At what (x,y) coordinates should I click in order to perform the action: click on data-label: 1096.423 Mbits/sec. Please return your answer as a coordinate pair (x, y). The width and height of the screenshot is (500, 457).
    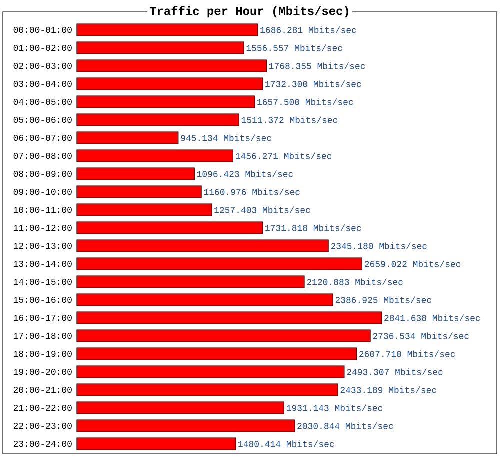
    Looking at the image, I should click on (245, 174).